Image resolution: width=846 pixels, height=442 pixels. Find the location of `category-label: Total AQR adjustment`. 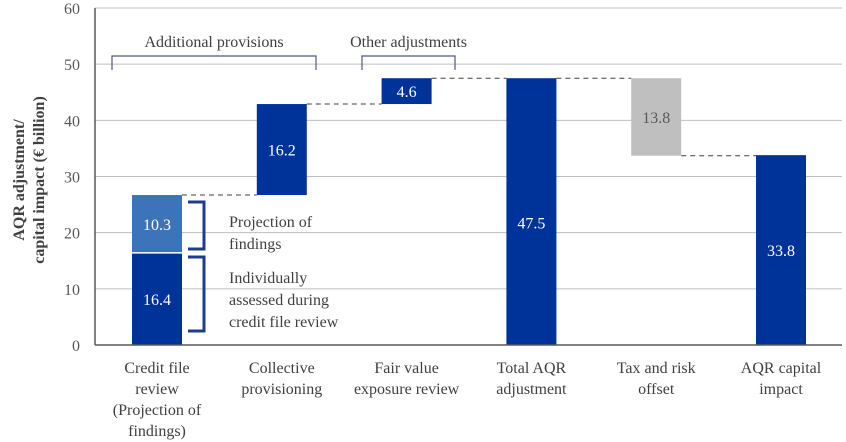

category-label: Total AQR adjustment is located at coordinates (531, 379).